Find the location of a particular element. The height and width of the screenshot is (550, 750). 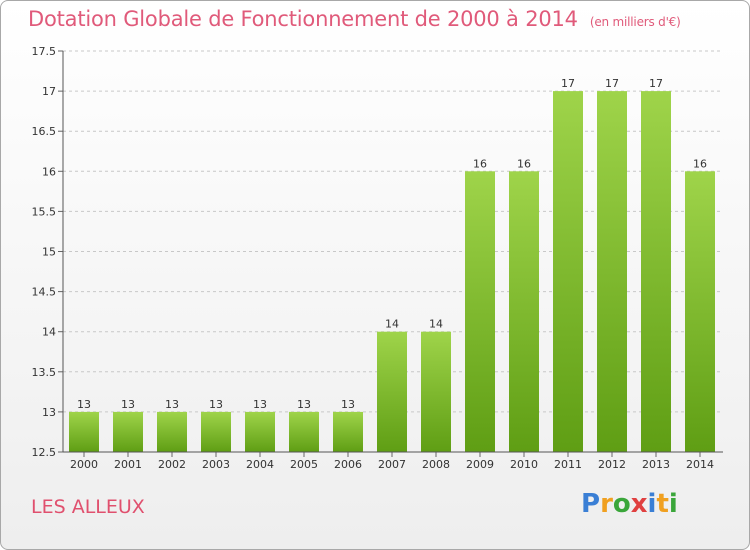

chart-unit: (en milliers d'€) is located at coordinates (635, 22).